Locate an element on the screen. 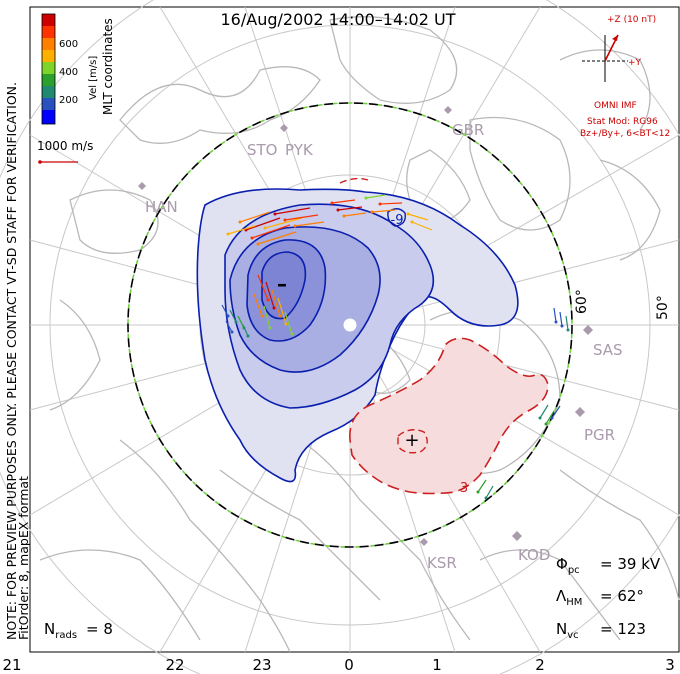 The height and width of the screenshot is (674, 680). imf-y-label: +Y is located at coordinates (635, 63).